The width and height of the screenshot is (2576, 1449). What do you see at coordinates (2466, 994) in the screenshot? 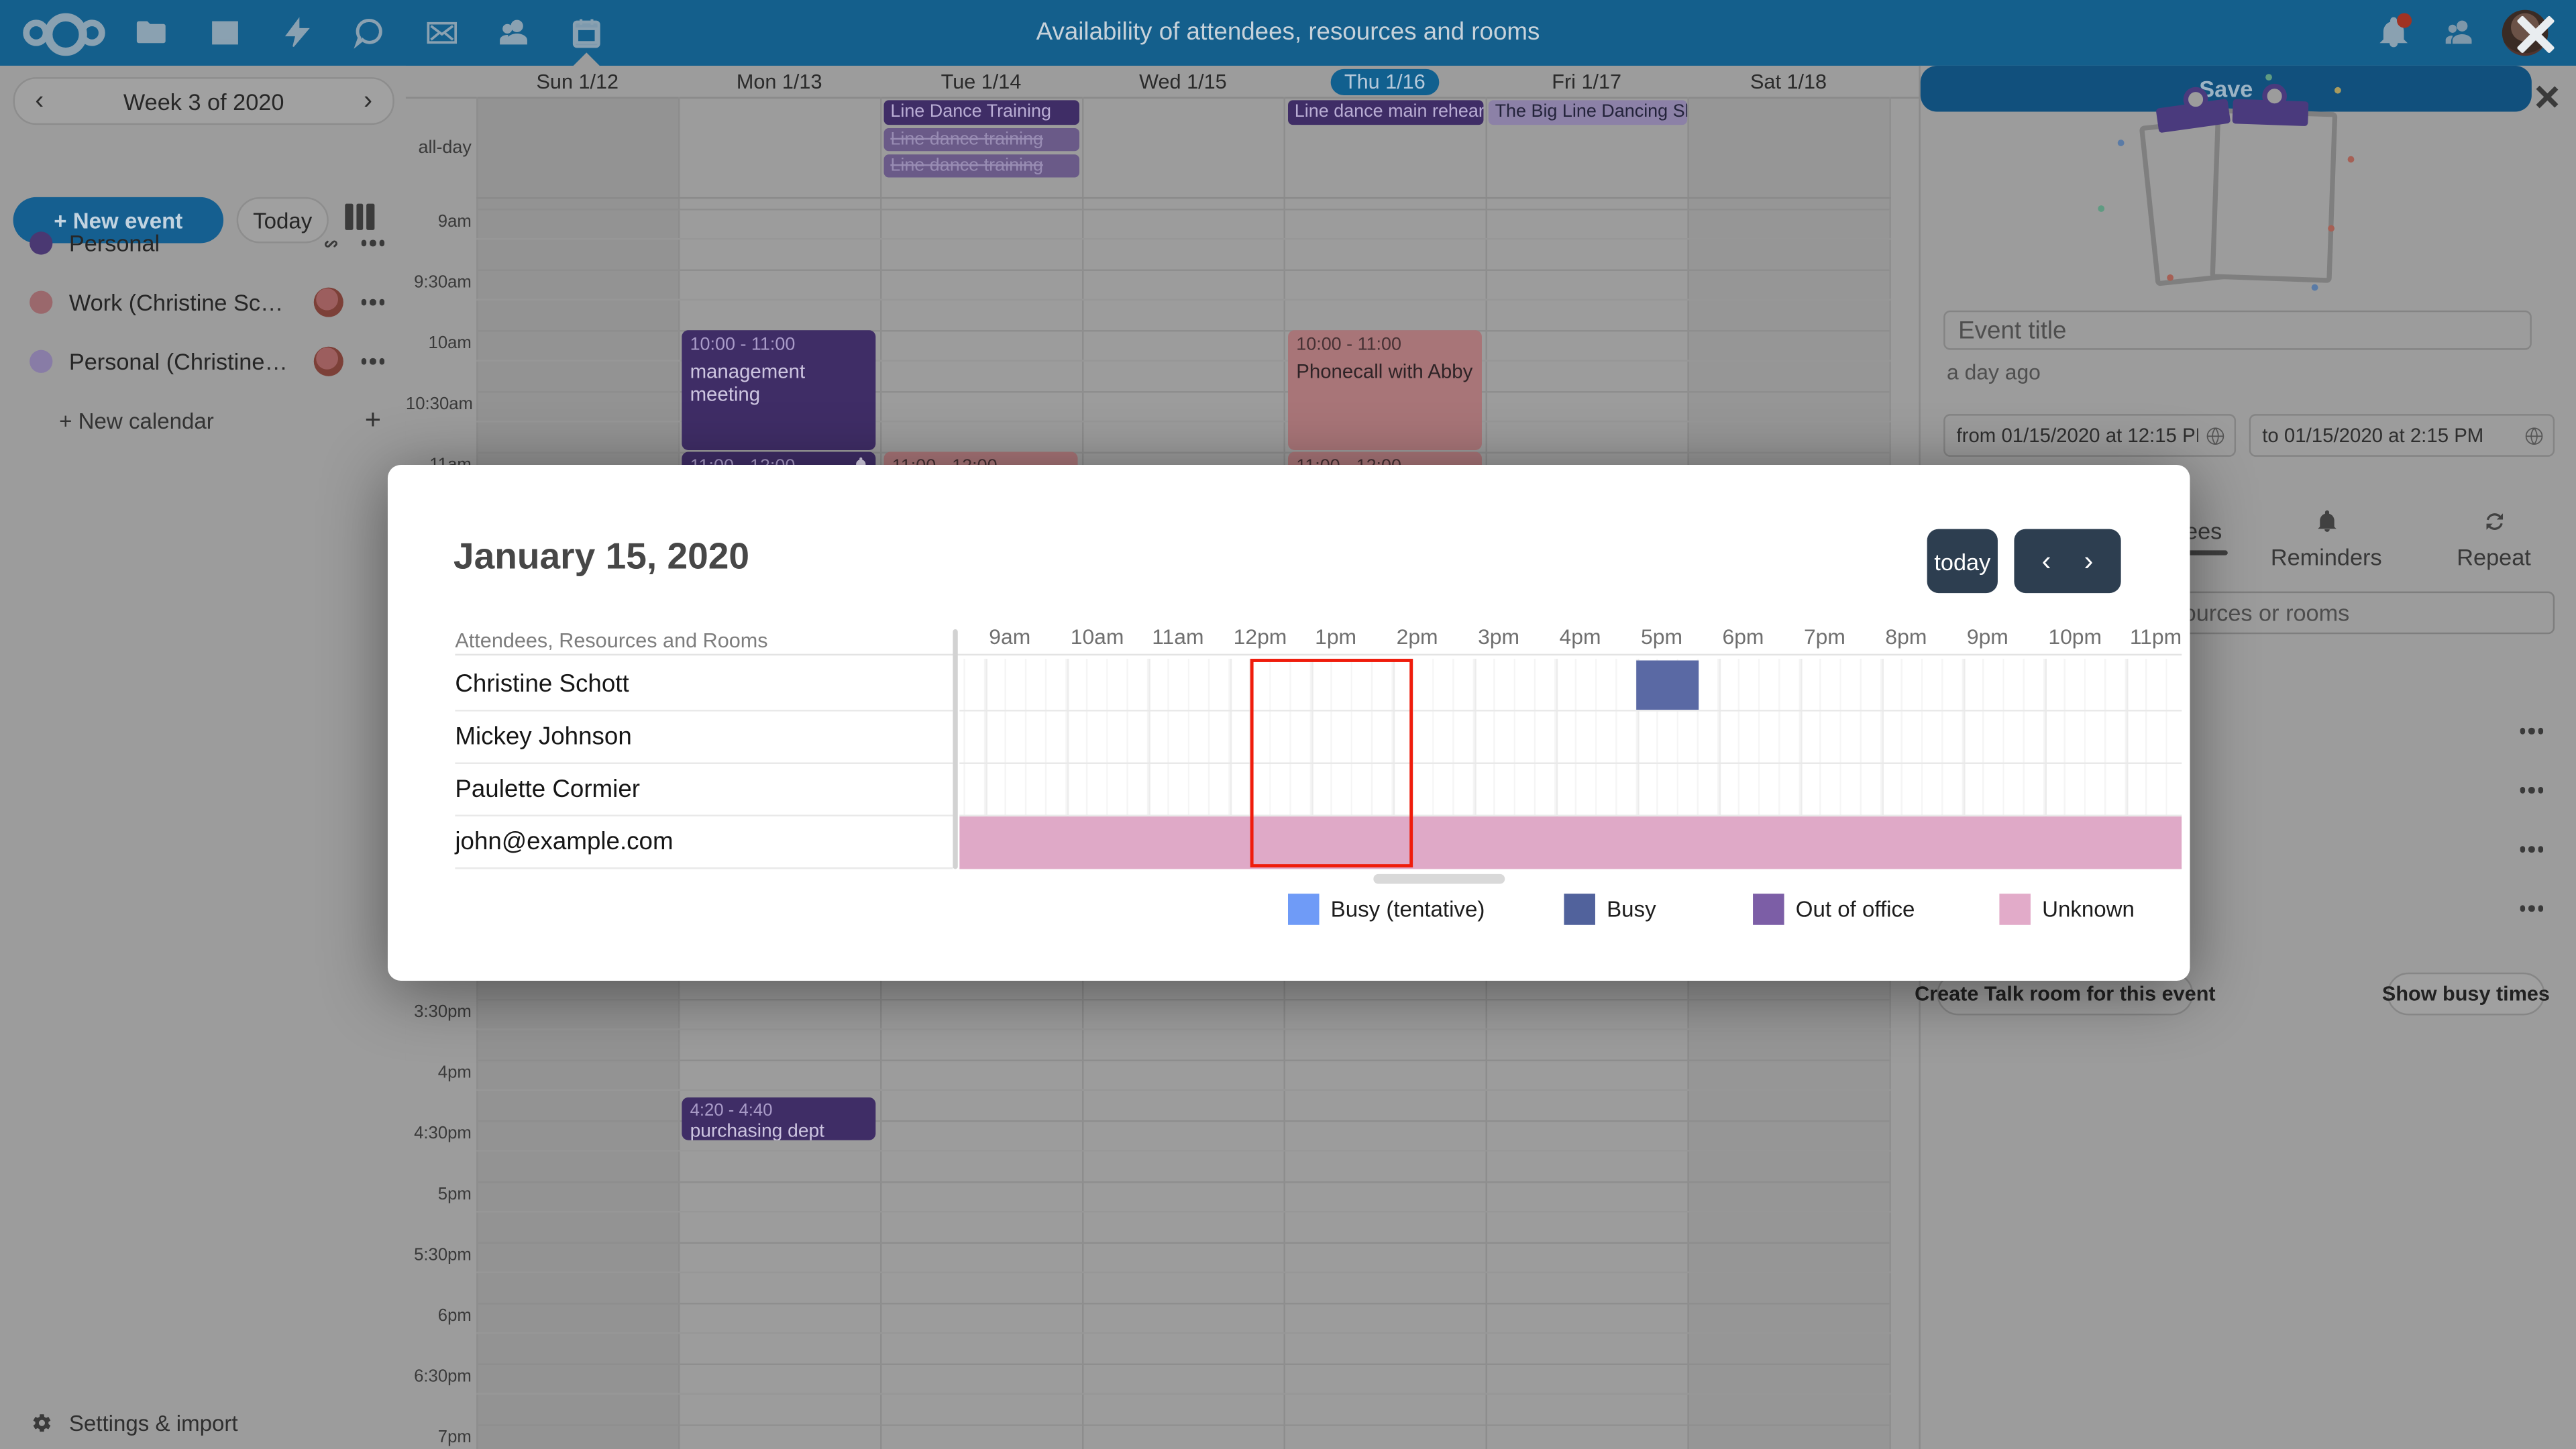
I see `show-busy-times-button: Show busy times` at bounding box center [2466, 994].